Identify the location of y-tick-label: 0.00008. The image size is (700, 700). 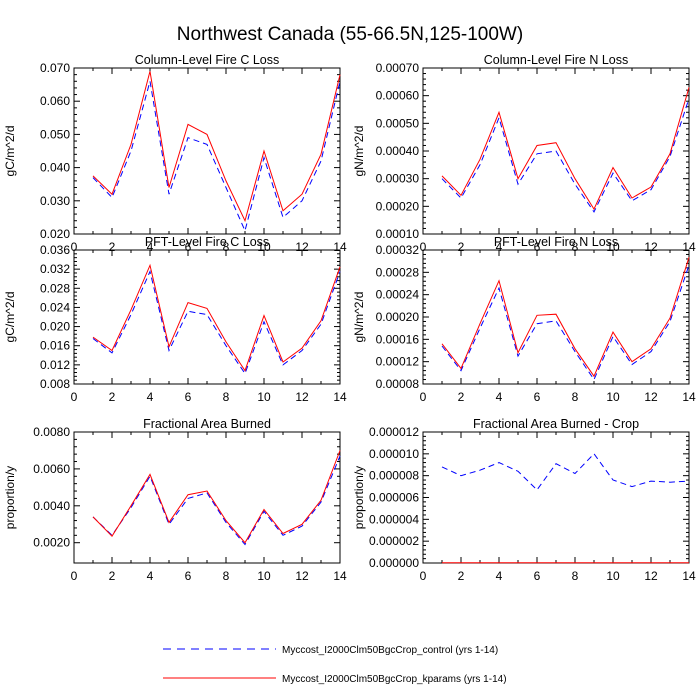
(398, 384).